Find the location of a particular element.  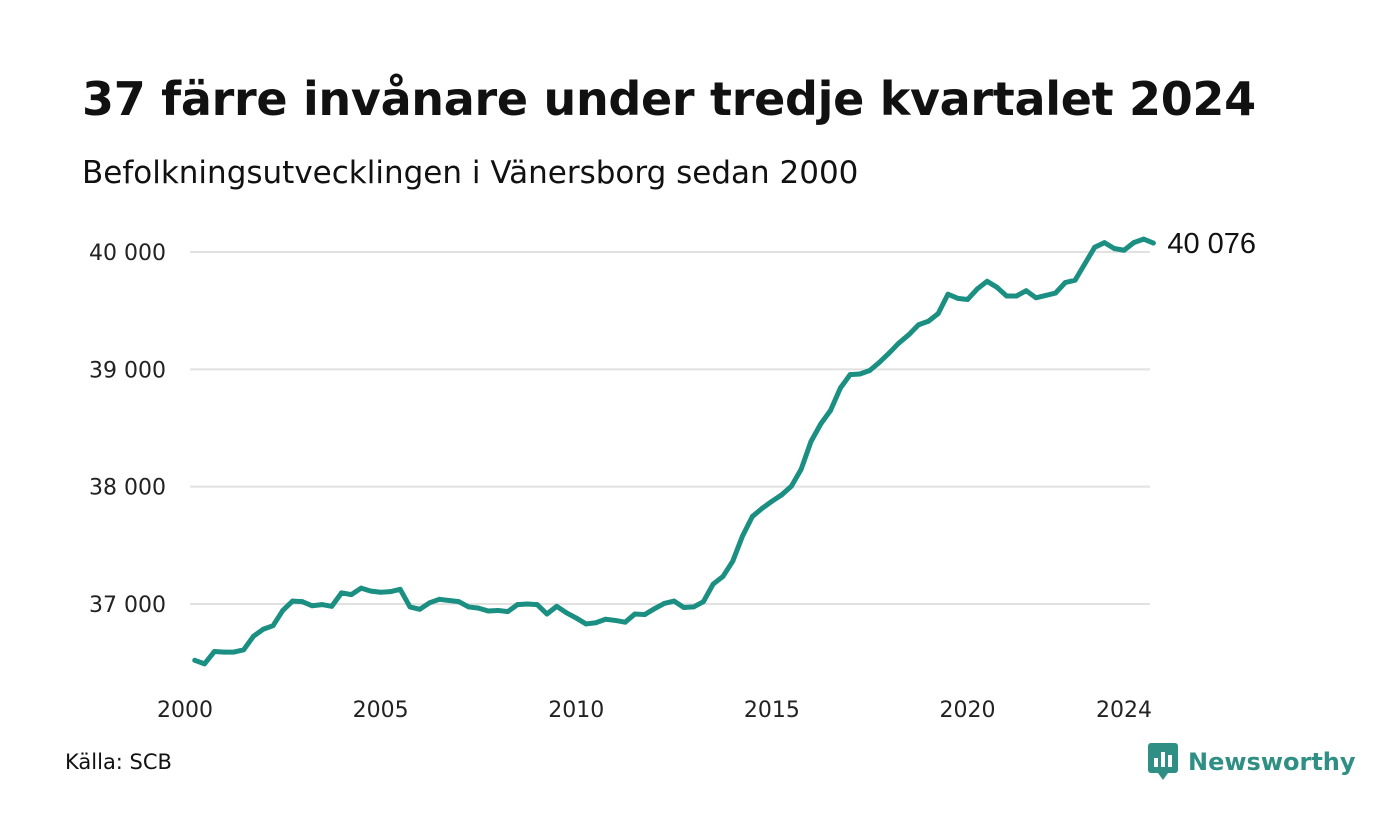

x-tick-label: 2020 is located at coordinates (968, 710).